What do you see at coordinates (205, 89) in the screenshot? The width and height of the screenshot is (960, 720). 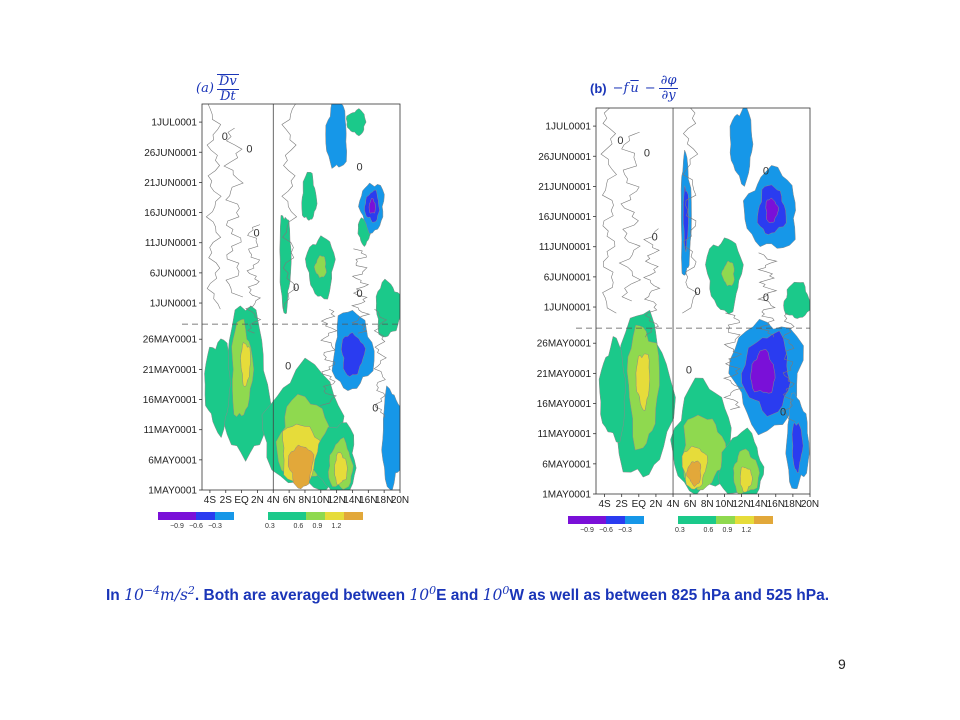 I see `panel-a-title-label: (a)` at bounding box center [205, 89].